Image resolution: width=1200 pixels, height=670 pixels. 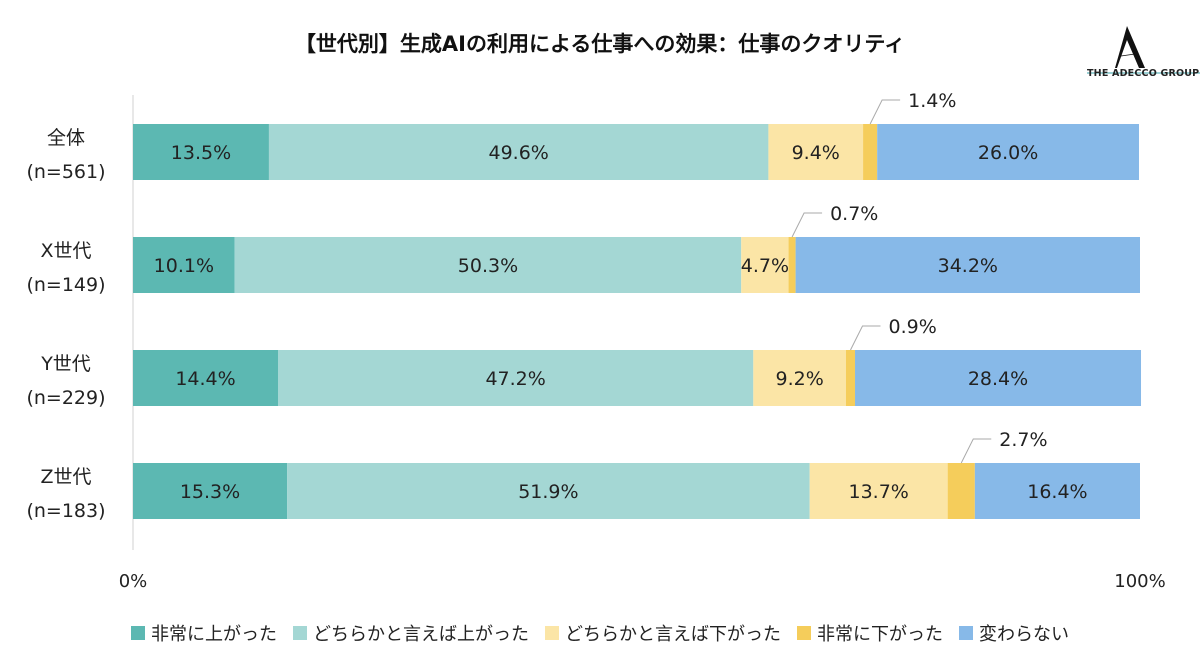 I want to click on data-label: 14.4%, so click(x=205, y=379).